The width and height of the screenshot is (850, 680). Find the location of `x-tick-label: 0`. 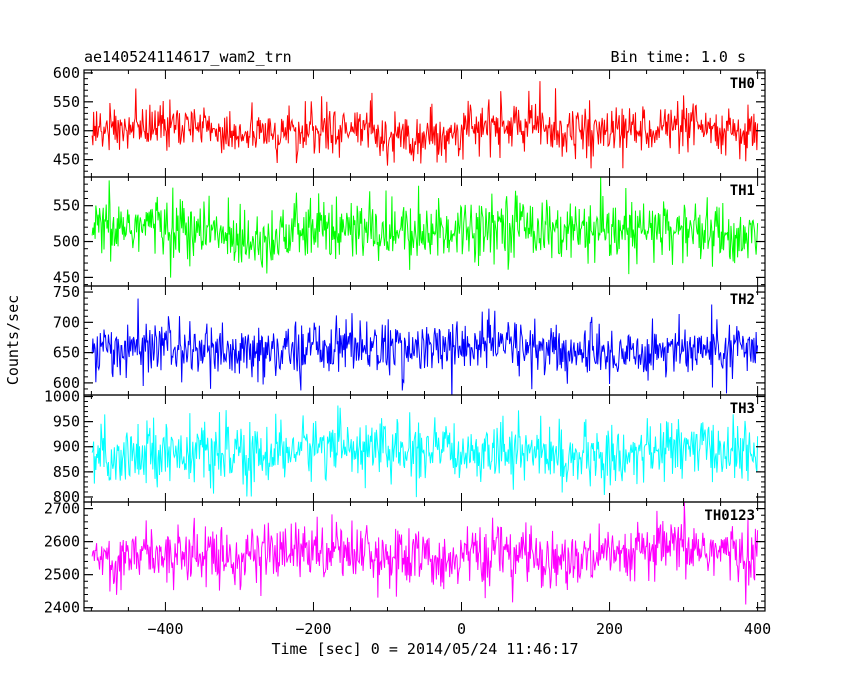

x-tick-label: 0 is located at coordinates (461, 629).